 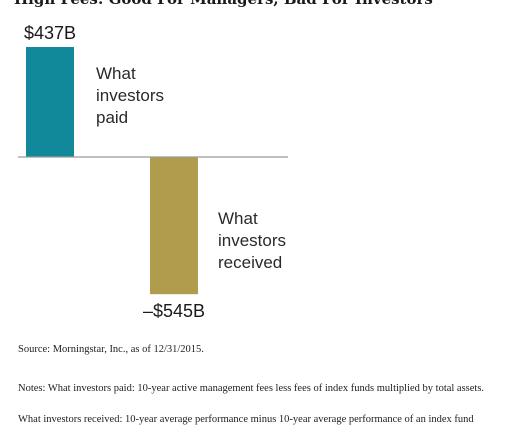 What do you see at coordinates (112, 117) in the screenshot?
I see `category-label-line: paid` at bounding box center [112, 117].